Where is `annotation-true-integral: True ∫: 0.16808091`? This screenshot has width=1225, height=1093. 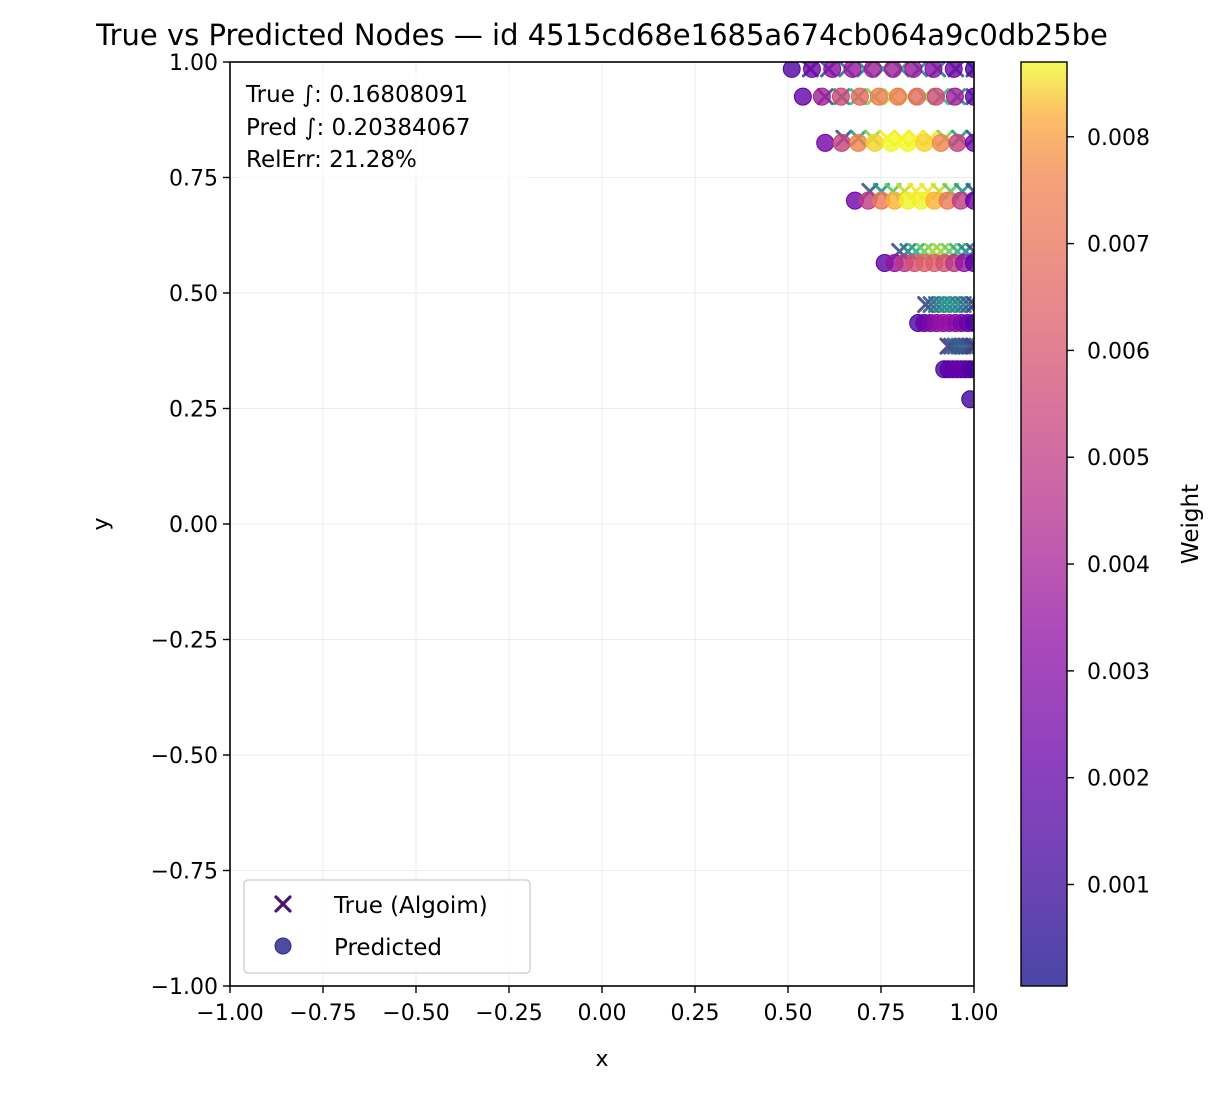 annotation-true-integral: True ∫: 0.16808091 is located at coordinates (356, 95).